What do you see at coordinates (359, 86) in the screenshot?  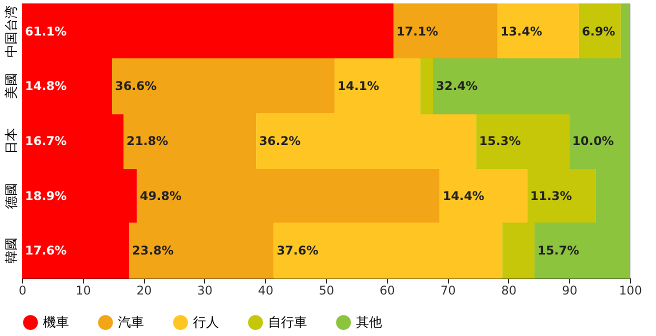 I see `data-label: 14.1%` at bounding box center [359, 86].